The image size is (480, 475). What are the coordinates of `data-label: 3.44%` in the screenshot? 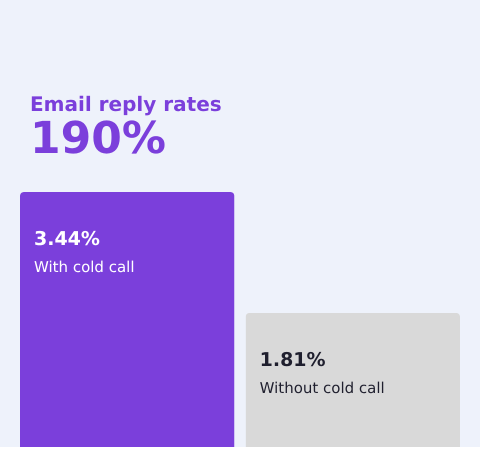 It's located at (67, 239).